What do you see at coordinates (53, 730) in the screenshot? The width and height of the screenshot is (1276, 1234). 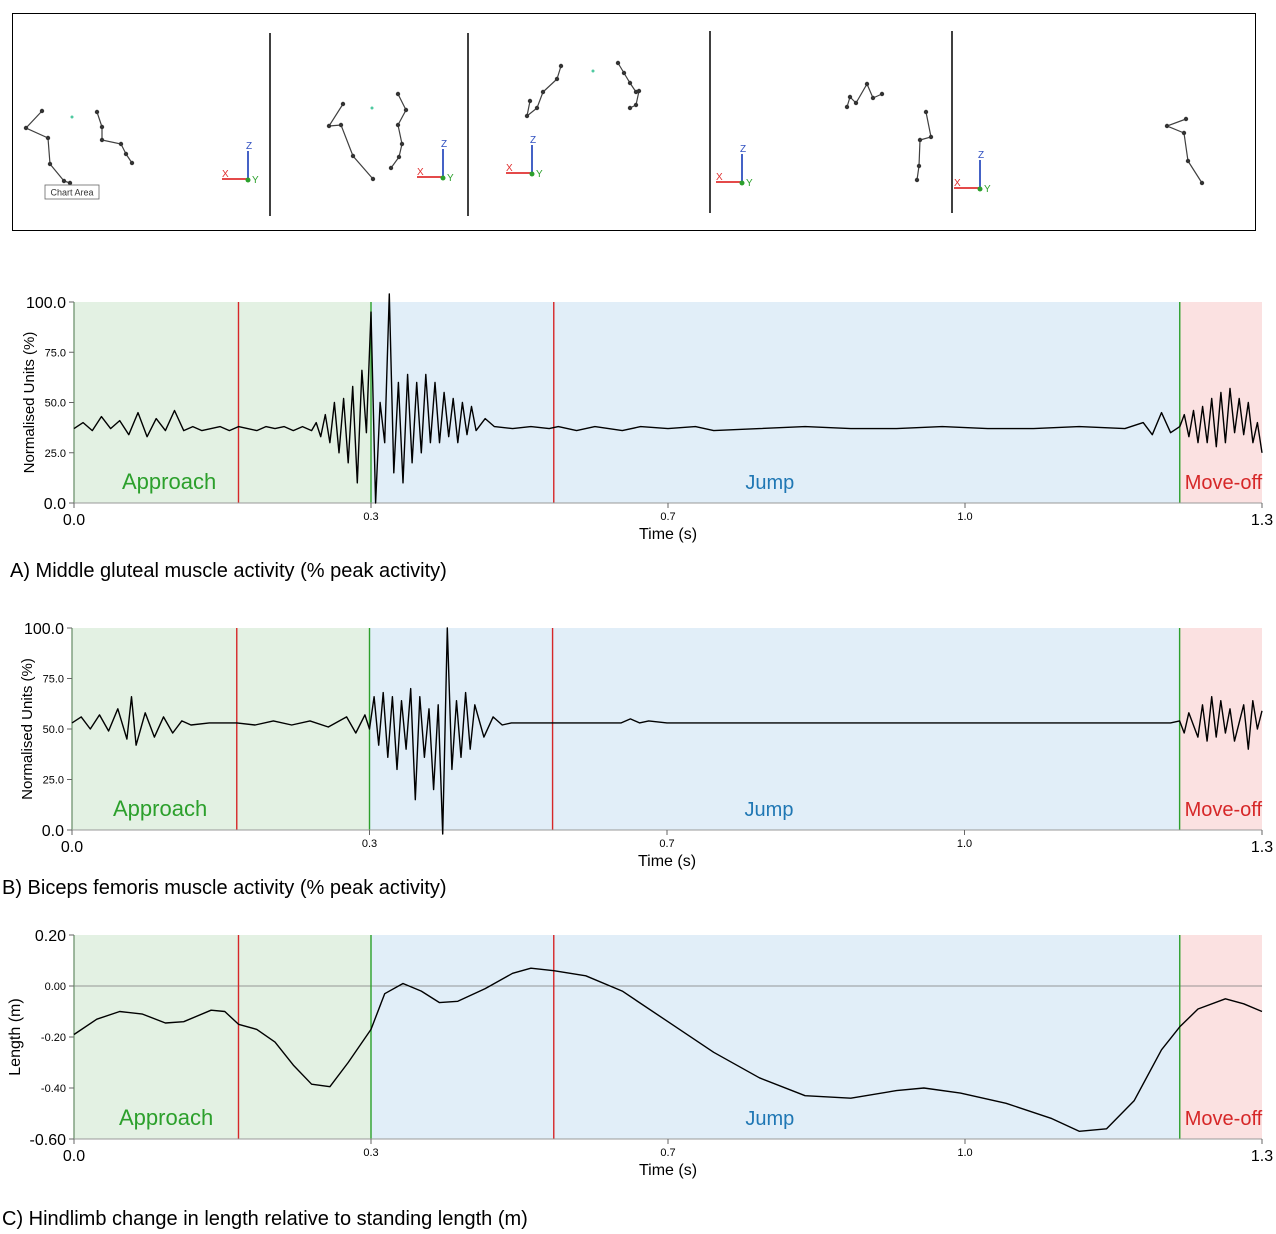 I see `y-tick-label: 50.0` at bounding box center [53, 730].